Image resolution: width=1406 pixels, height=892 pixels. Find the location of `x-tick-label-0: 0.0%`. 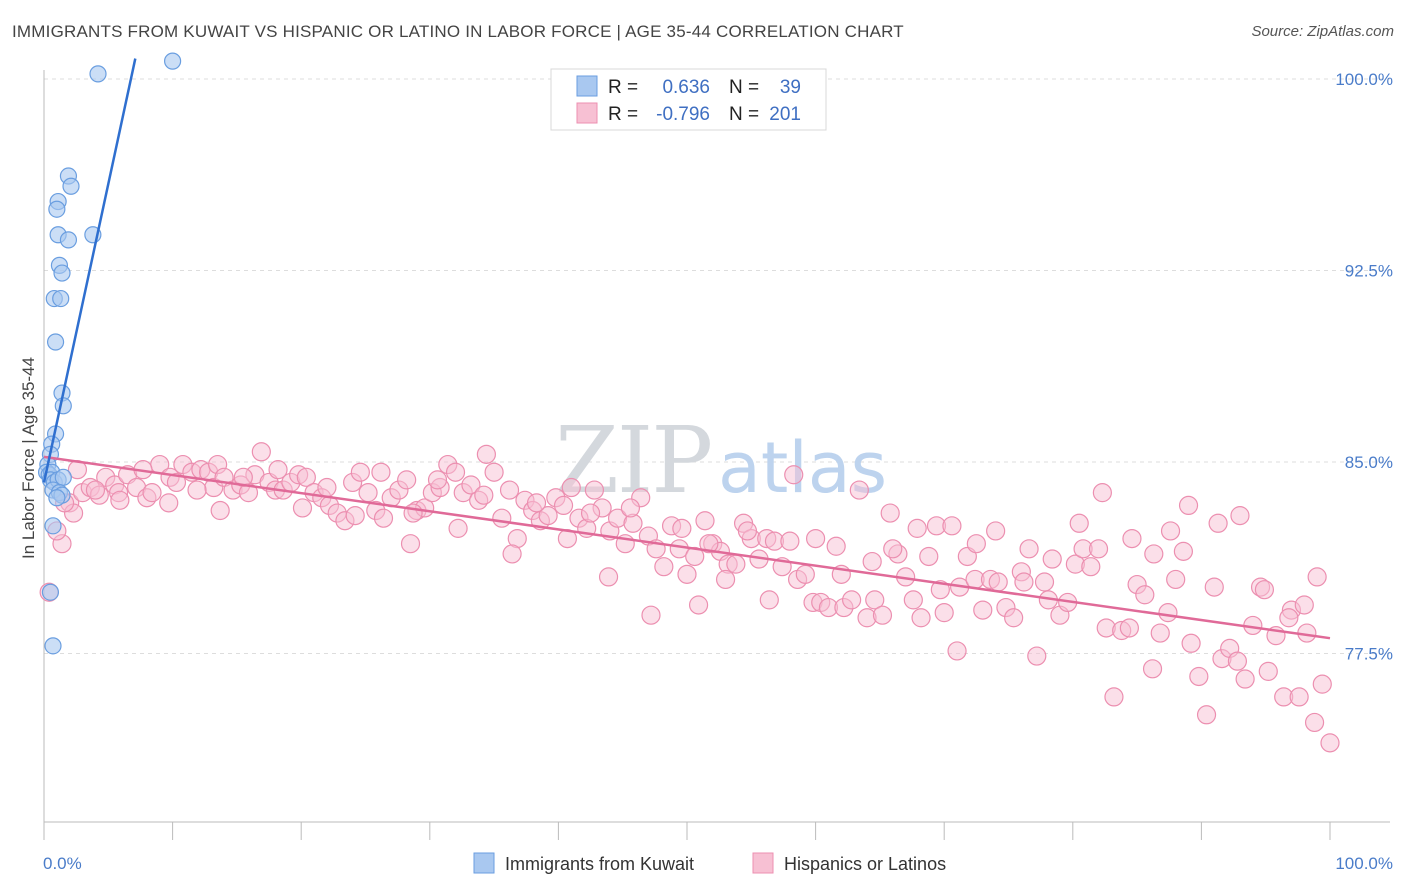

x-tick-label-0: 0.0% is located at coordinates (62, 863).